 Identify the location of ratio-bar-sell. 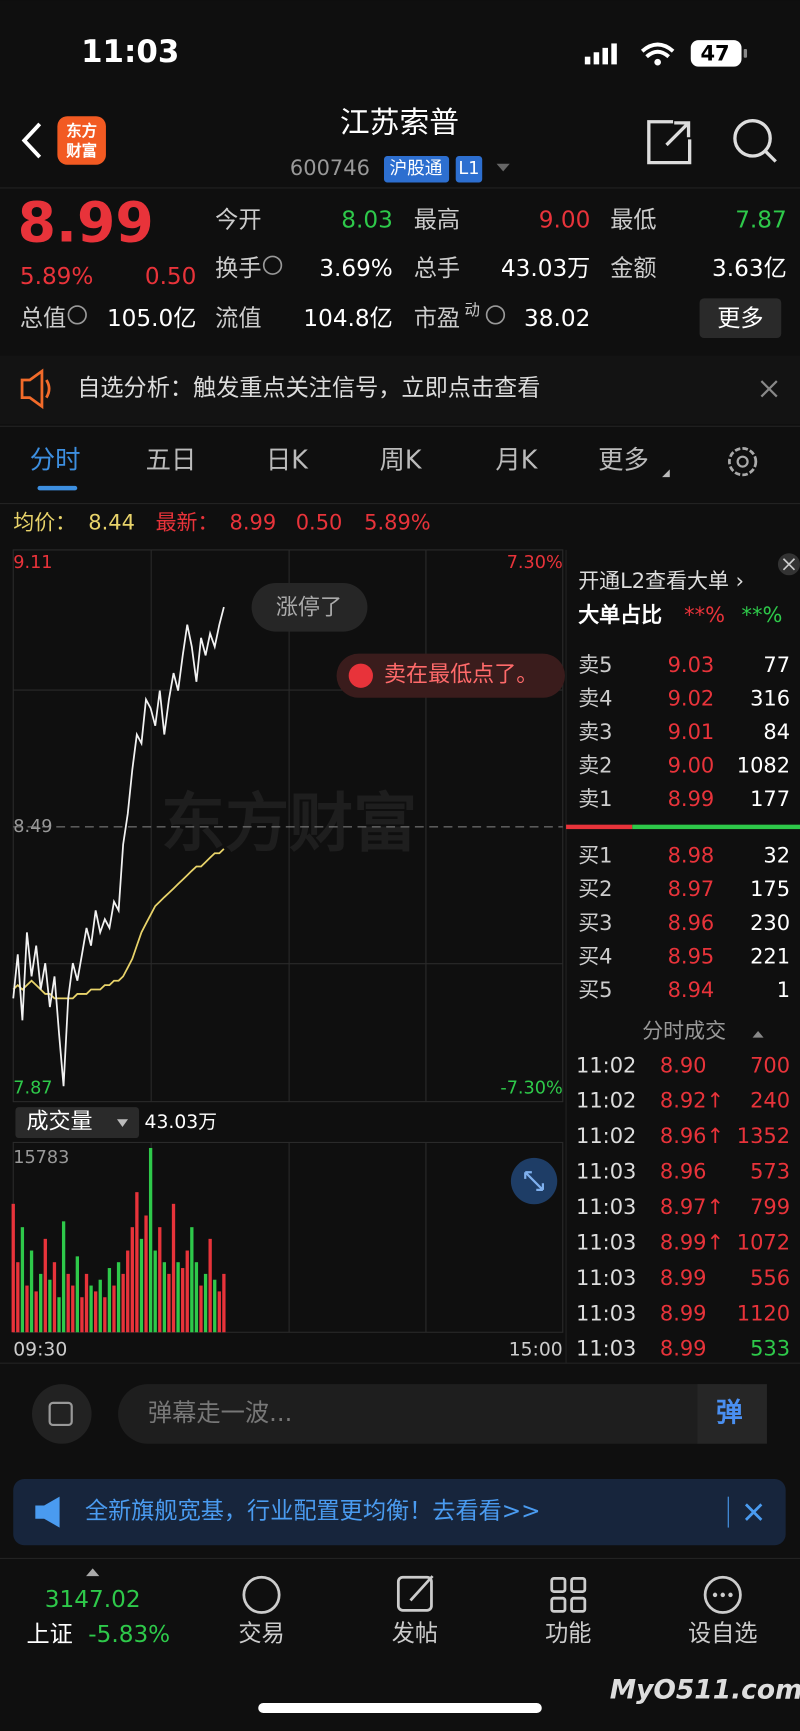
(599, 827).